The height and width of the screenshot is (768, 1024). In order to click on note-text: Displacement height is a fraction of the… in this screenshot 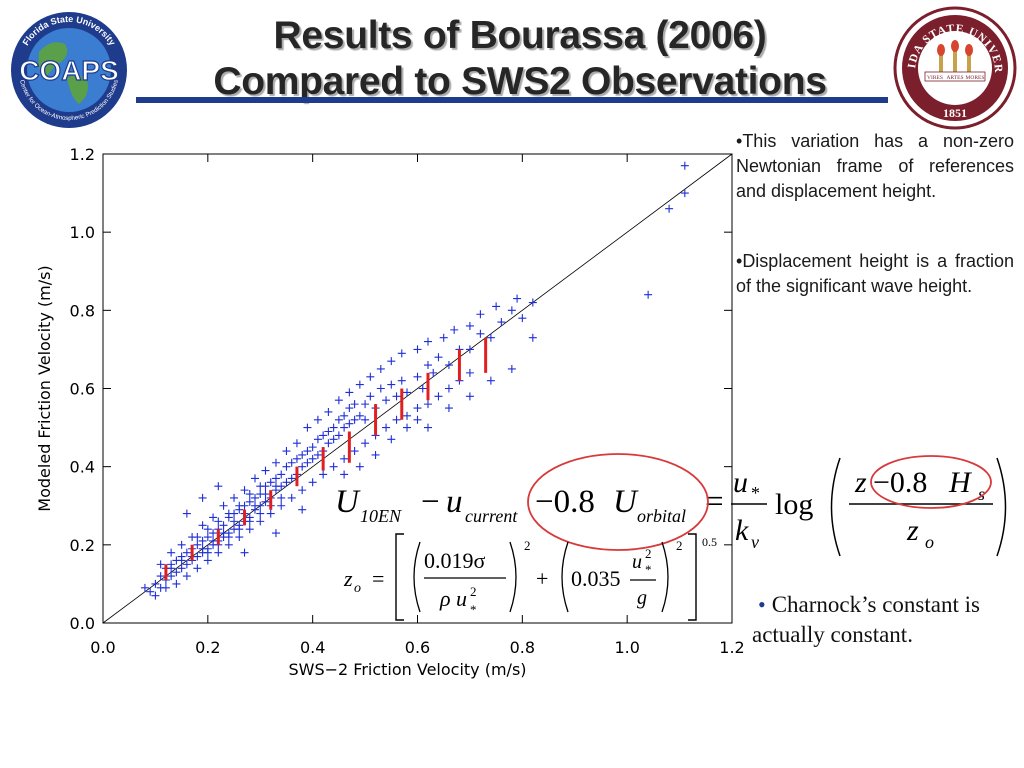, I will do `click(875, 273)`.